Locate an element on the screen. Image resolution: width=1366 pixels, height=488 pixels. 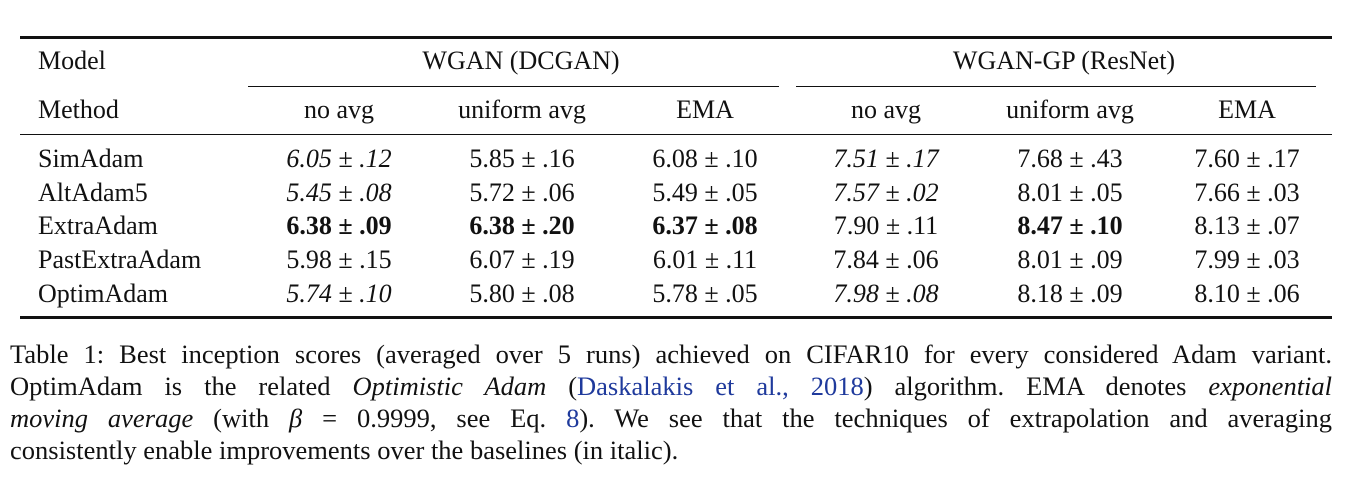
group-header-wgan: WGAN (DCGAN) is located at coordinates (521, 60).